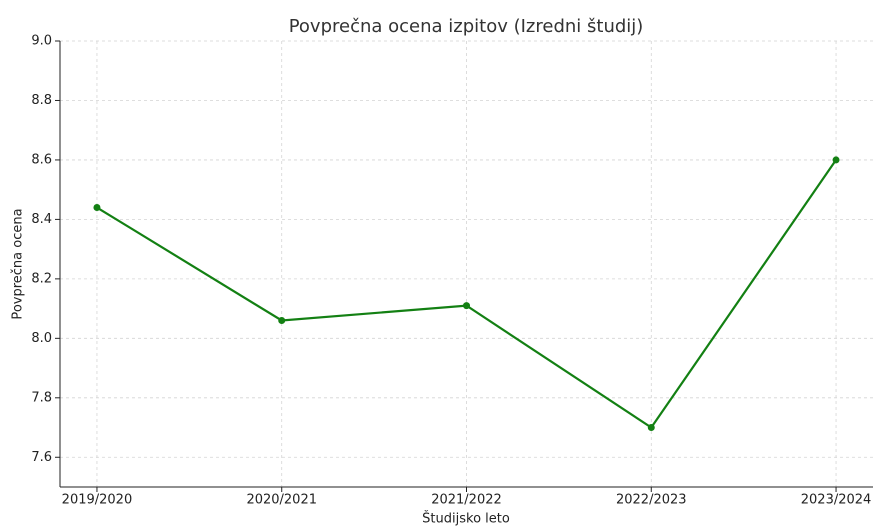 The height and width of the screenshot is (527, 877). What do you see at coordinates (466, 500) in the screenshot?
I see `x-tick-label: 2021/2022` at bounding box center [466, 500].